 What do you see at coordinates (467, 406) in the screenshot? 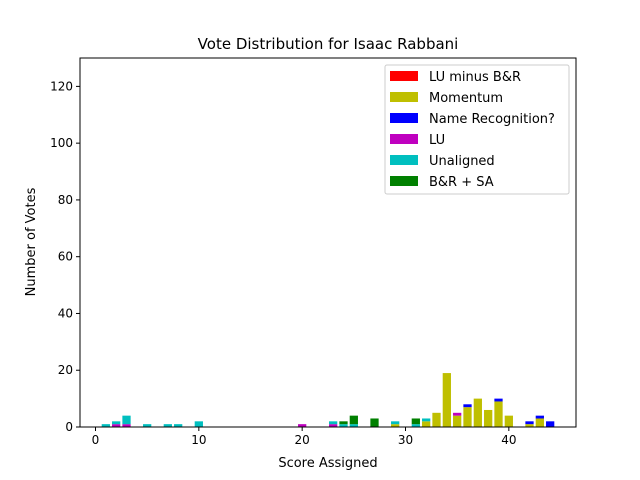
I see `bar-name-recognition--36` at bounding box center [467, 406].